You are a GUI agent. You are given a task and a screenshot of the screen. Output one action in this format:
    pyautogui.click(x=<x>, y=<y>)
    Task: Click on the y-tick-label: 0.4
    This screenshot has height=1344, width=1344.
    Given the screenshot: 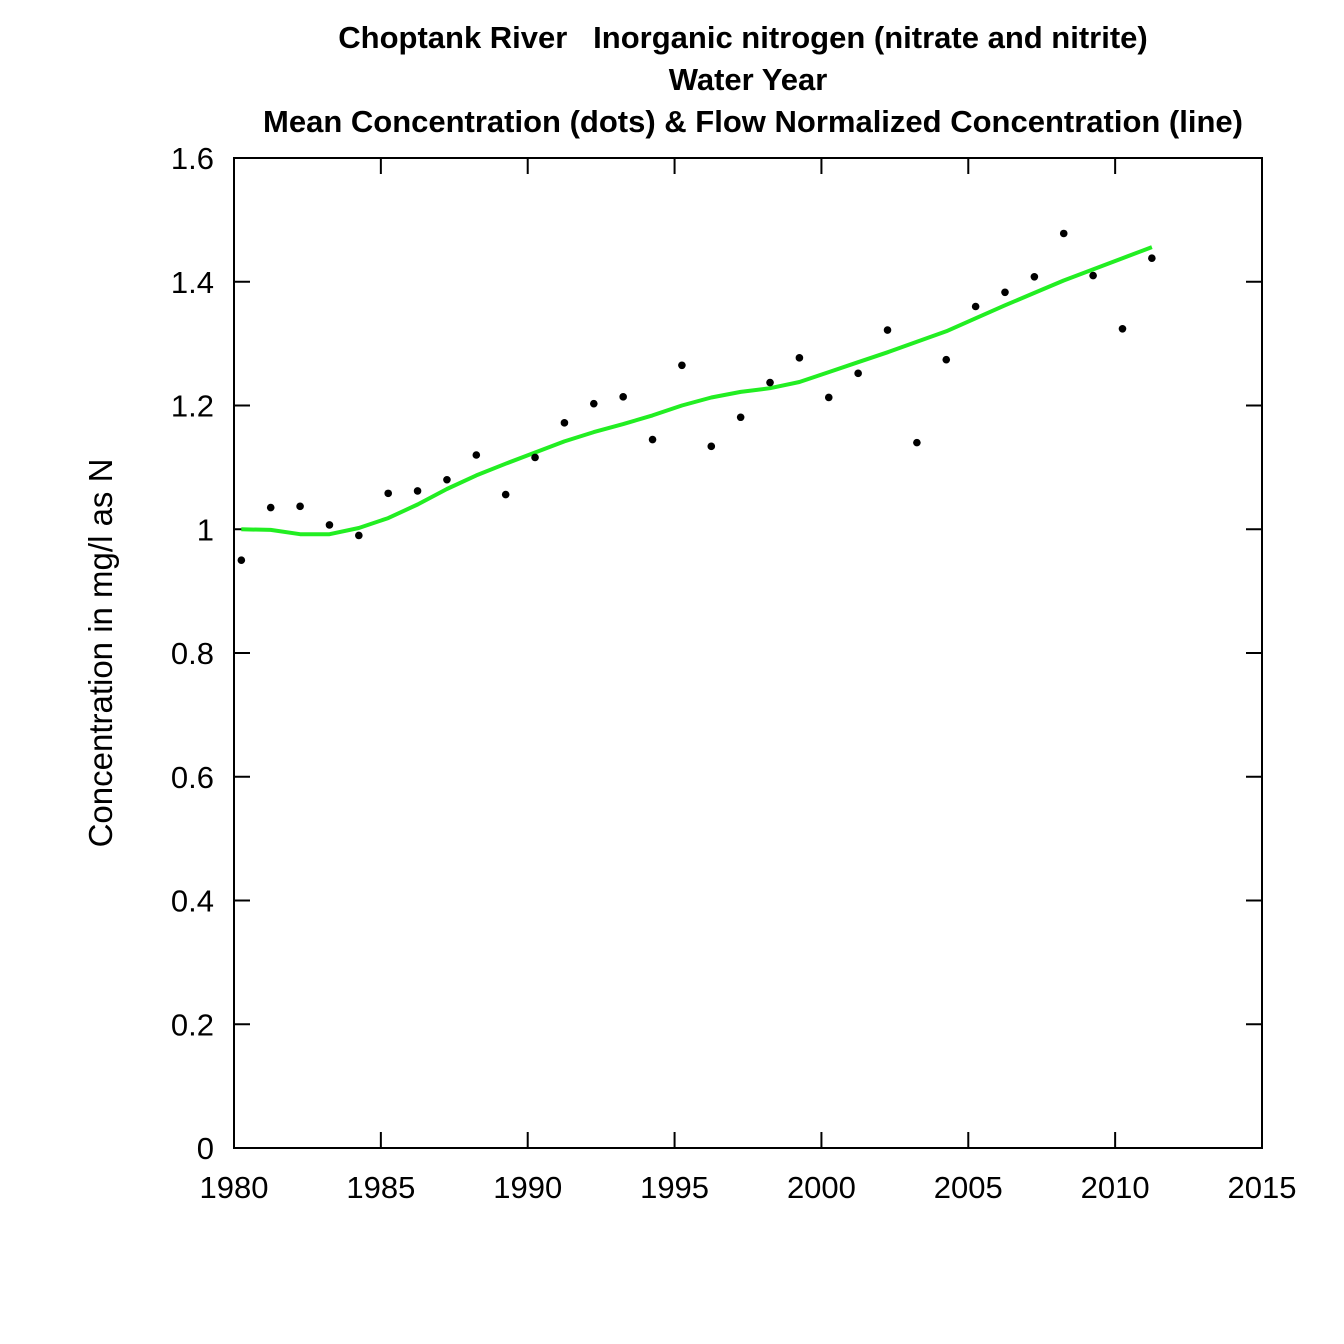 What is the action you would take?
    pyautogui.click(x=192, y=901)
    